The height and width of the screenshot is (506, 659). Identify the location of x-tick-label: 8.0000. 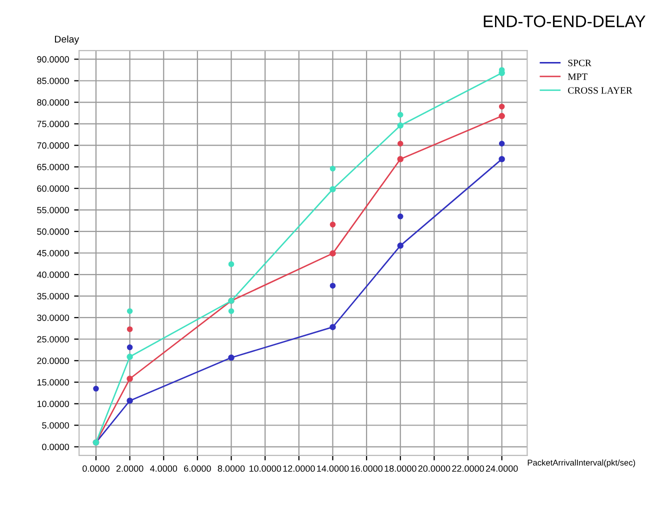
(231, 468).